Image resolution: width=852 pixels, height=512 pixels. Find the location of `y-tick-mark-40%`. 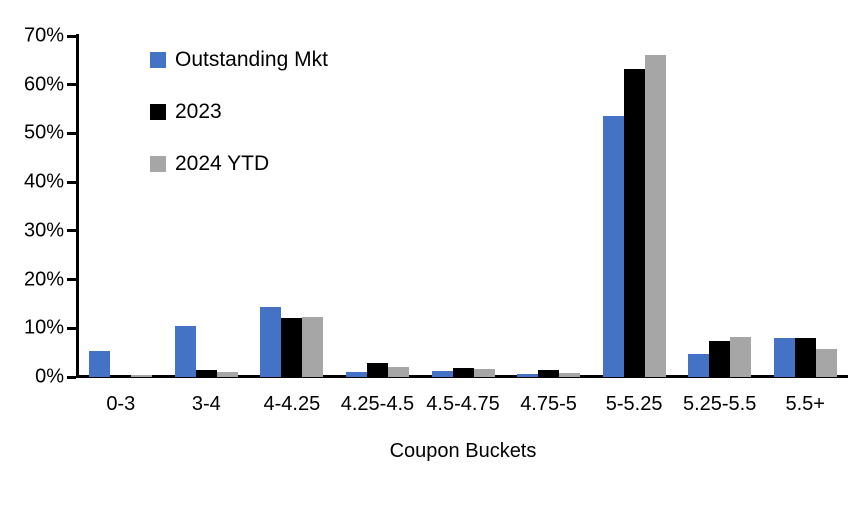

y-tick-mark-40% is located at coordinates (71, 182).